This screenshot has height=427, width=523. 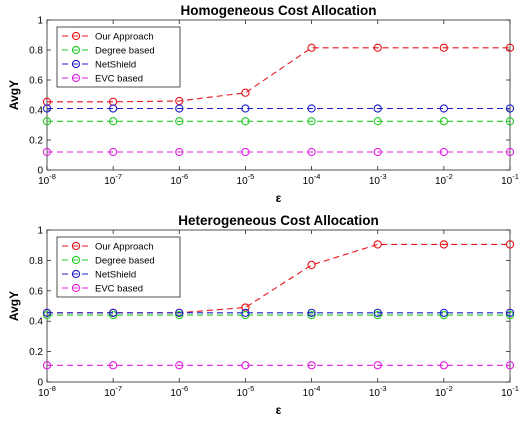 What do you see at coordinates (40, 171) in the screenshot?
I see `y-tick-label: 0` at bounding box center [40, 171].